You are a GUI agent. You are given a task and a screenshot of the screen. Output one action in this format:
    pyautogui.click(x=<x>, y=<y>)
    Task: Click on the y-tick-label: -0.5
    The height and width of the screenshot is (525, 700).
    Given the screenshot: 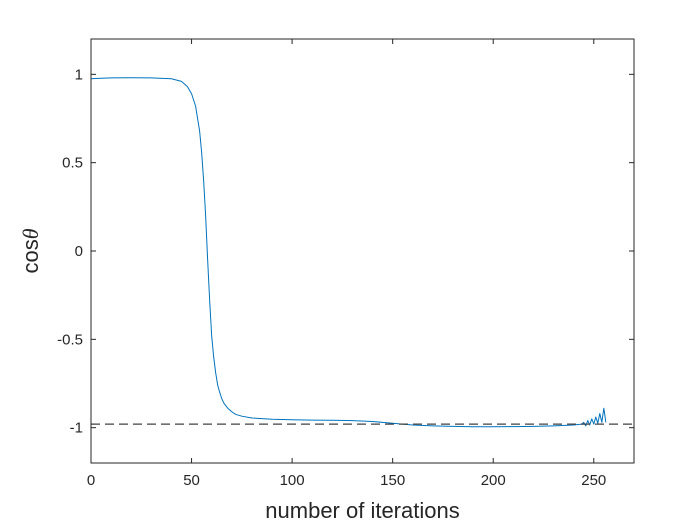 What is the action you would take?
    pyautogui.click(x=70, y=339)
    